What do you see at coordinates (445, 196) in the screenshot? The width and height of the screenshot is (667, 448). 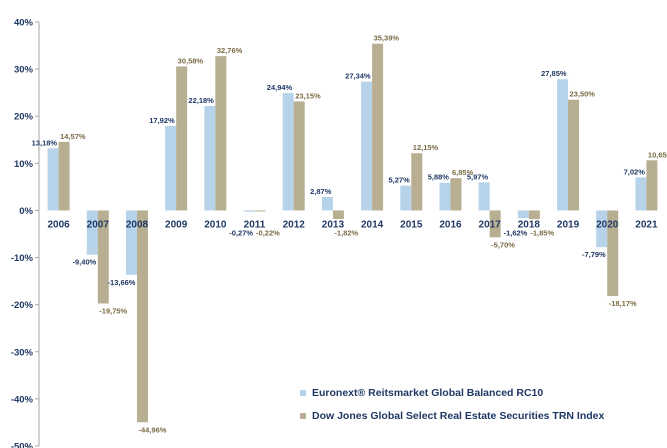 I see `bar-euronext-2016` at bounding box center [445, 196].